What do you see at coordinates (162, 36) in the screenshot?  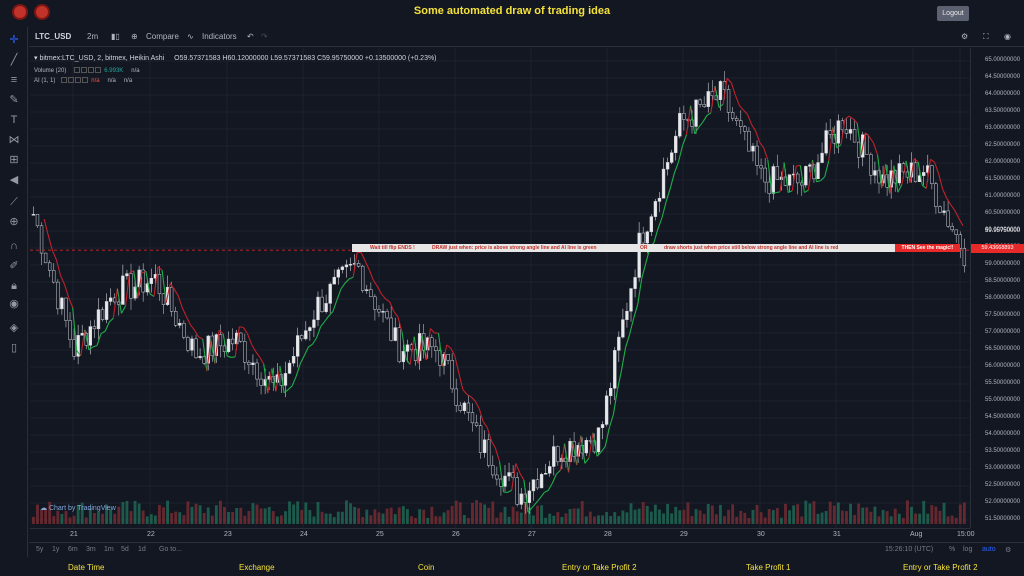 I see `compare-button: Compare` at bounding box center [162, 36].